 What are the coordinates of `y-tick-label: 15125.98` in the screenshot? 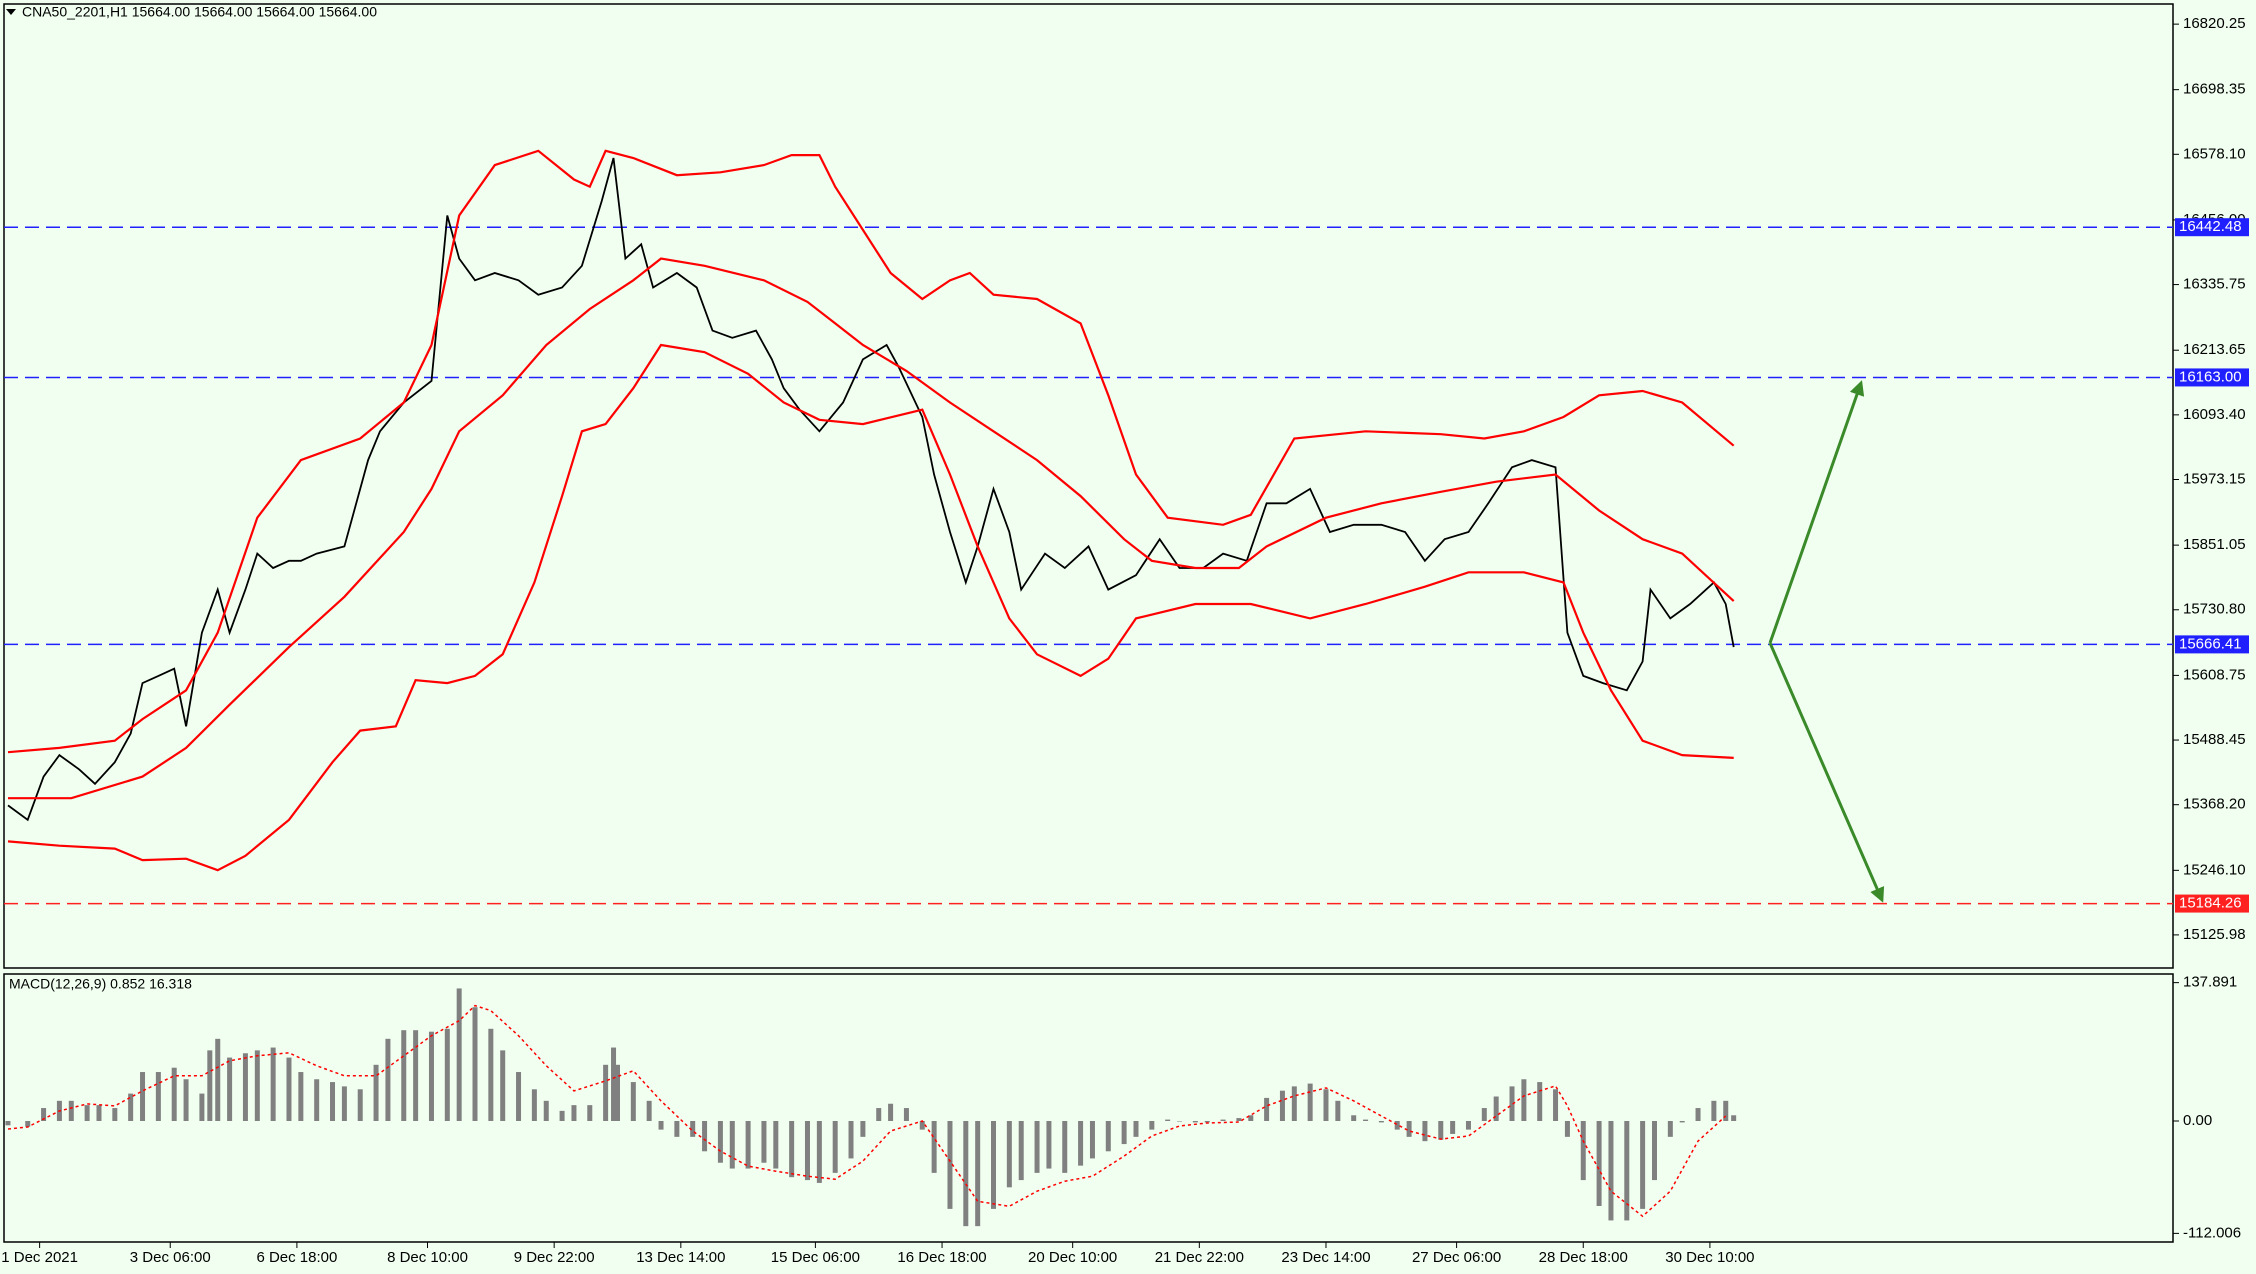 It's located at (2214, 934).